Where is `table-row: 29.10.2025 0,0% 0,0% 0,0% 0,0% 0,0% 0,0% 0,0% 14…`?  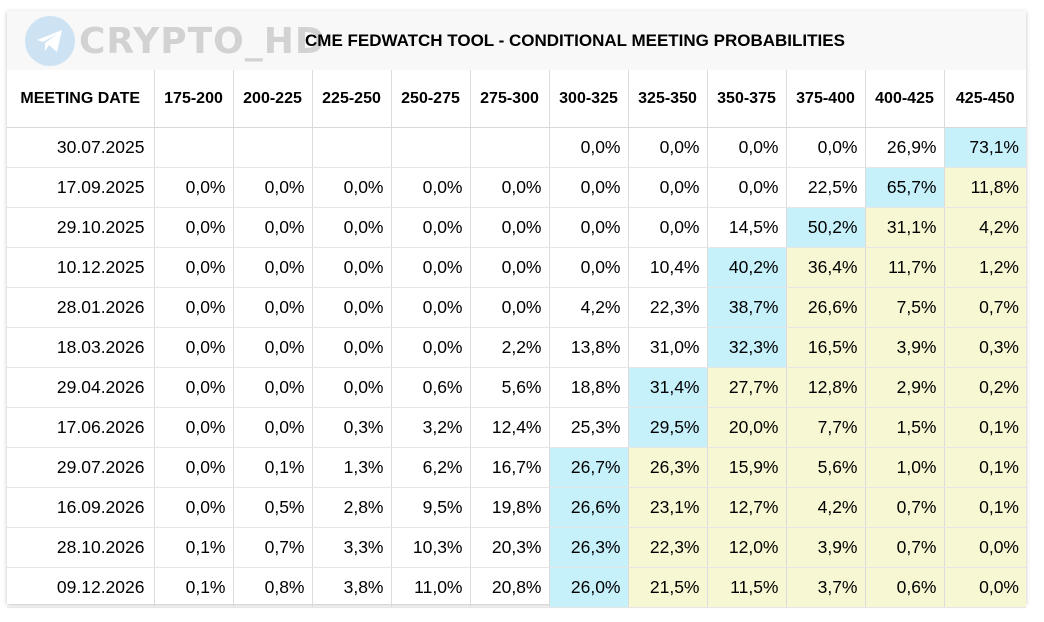 table-row: 29.10.2025 0,0% 0,0% 0,0% 0,0% 0,0% 0,0% 0,0% 14… is located at coordinates (516, 227).